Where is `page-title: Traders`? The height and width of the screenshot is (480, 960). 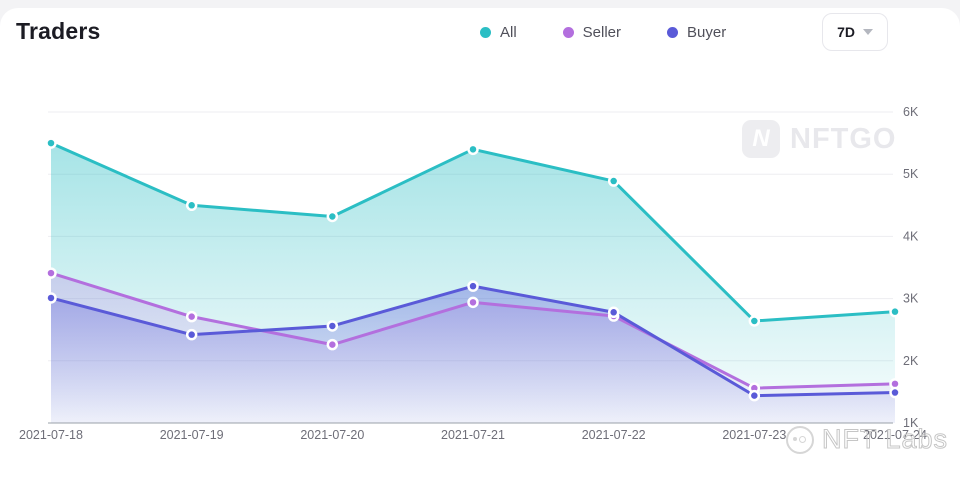 page-title: Traders is located at coordinates (58, 31).